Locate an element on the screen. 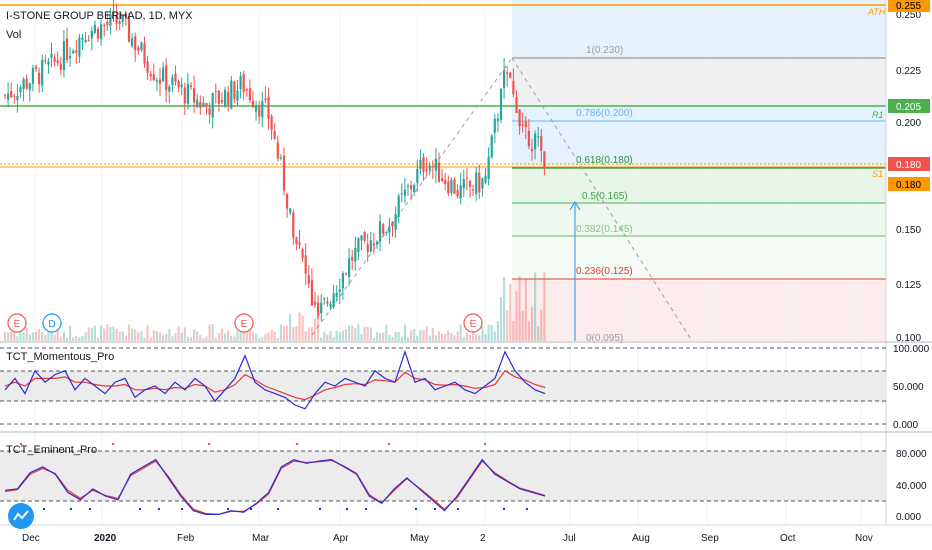  price-tick-0100: 0.100 is located at coordinates (908, 338).